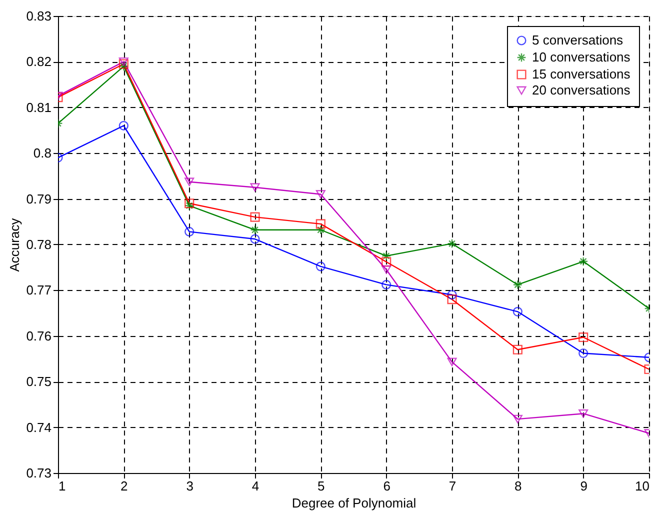 Image resolution: width=662 pixels, height=516 pixels. I want to click on y-tick-label: 0.73, so click(39, 473).